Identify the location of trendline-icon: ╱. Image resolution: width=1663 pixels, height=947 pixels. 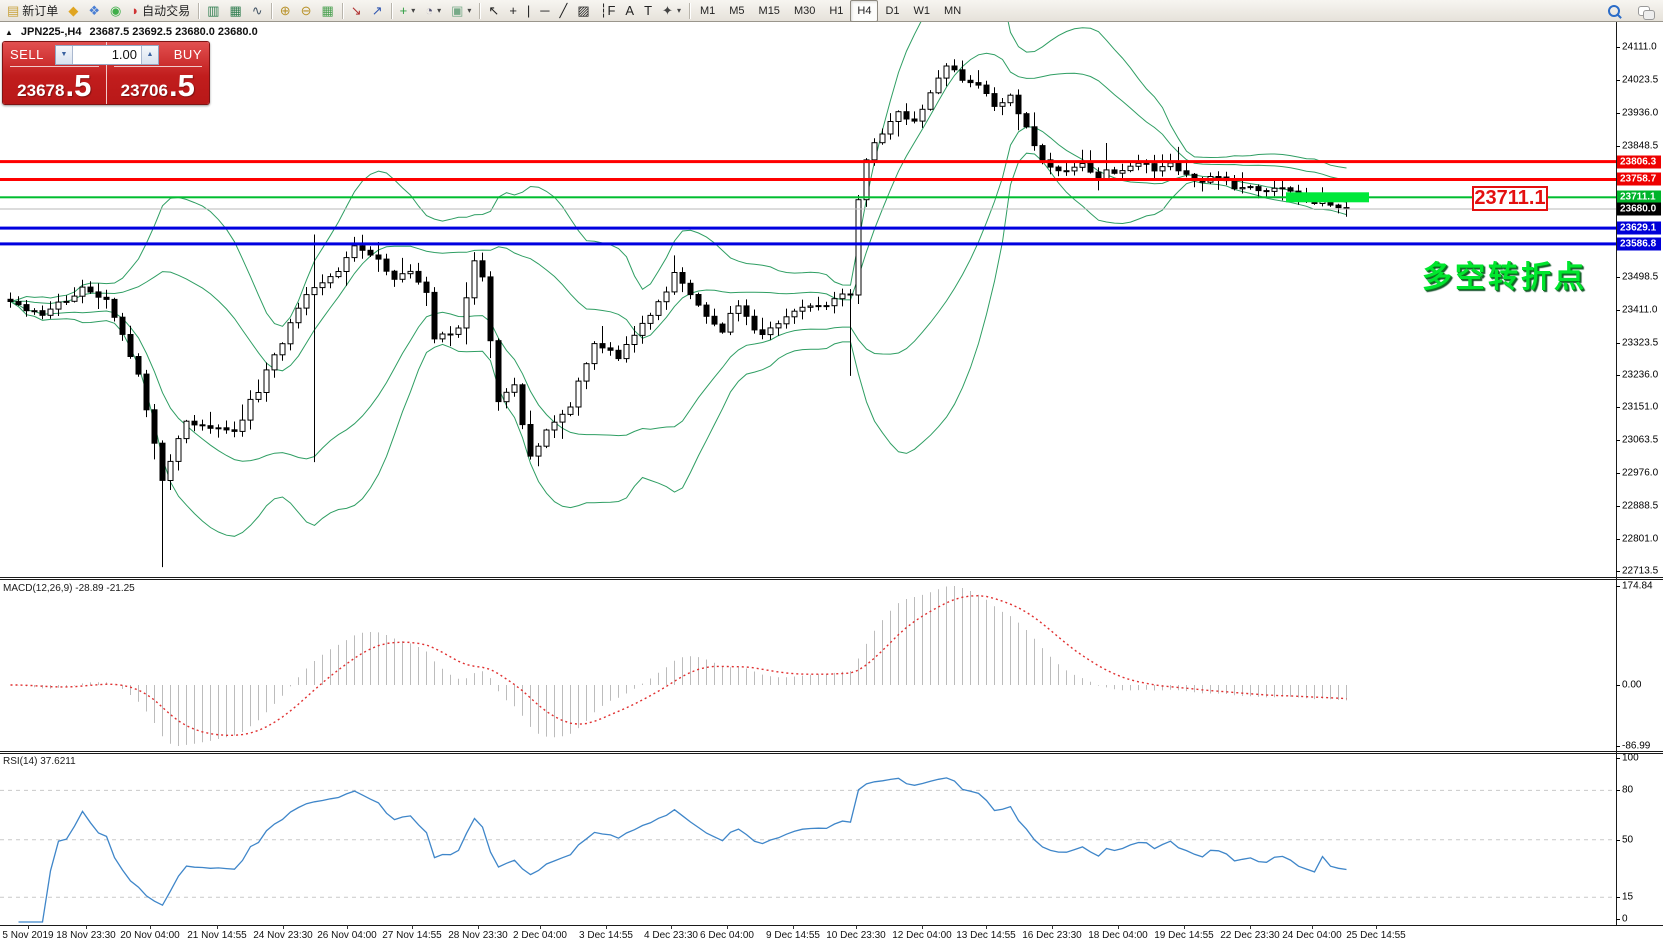
(564, 11).